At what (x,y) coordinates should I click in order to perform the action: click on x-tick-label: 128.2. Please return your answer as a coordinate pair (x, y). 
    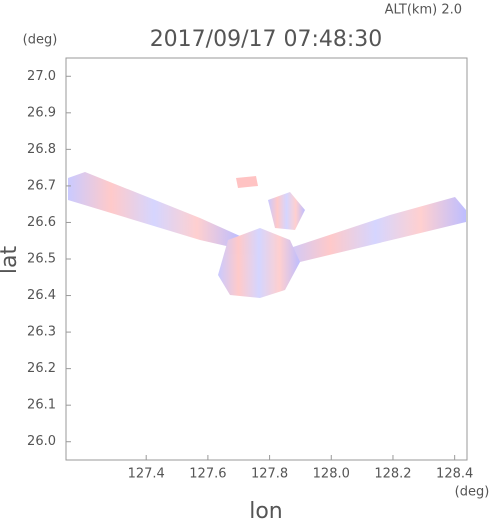
    Looking at the image, I should click on (392, 474).